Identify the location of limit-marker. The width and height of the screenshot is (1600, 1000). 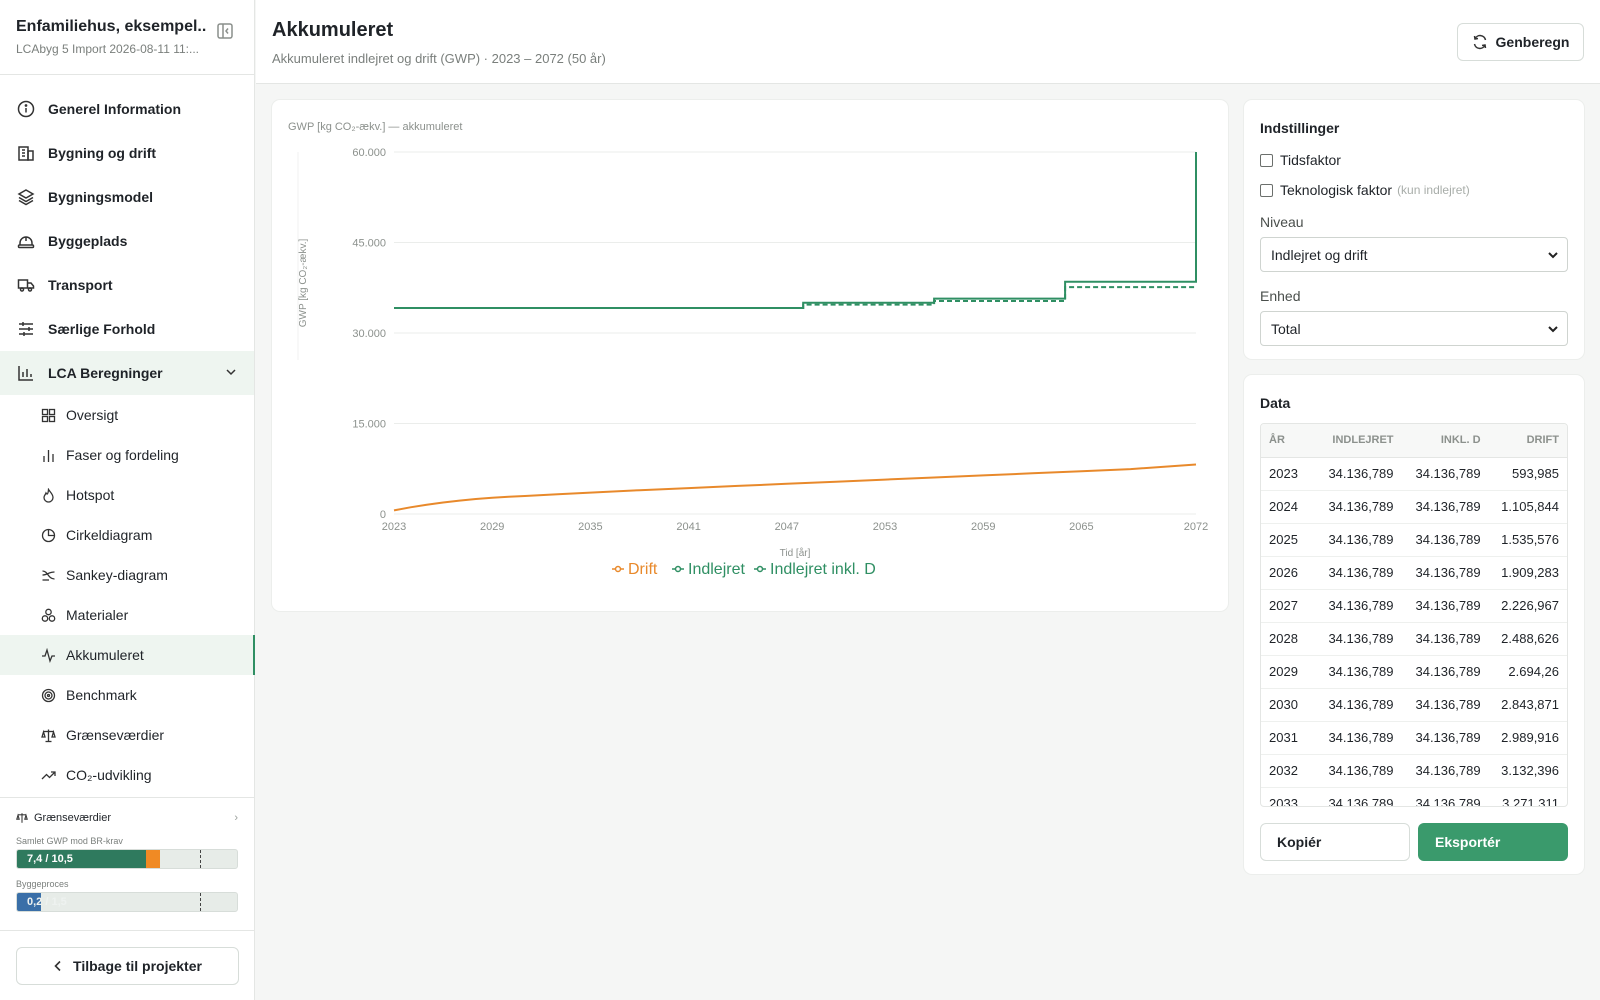
(201, 859).